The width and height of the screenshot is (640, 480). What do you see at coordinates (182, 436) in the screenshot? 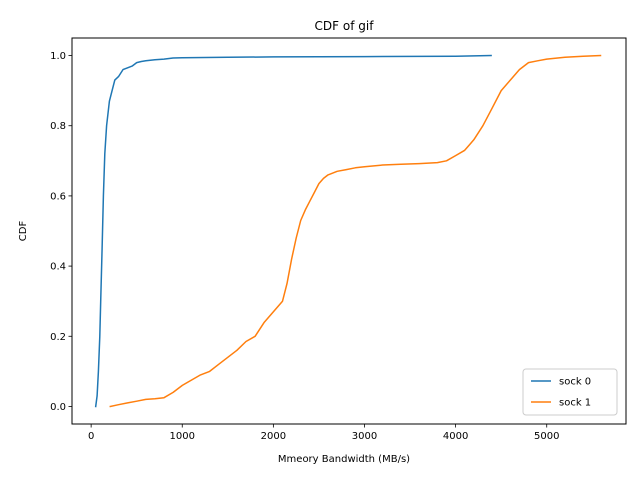
I see `x-tick-label: 1000` at bounding box center [182, 436].